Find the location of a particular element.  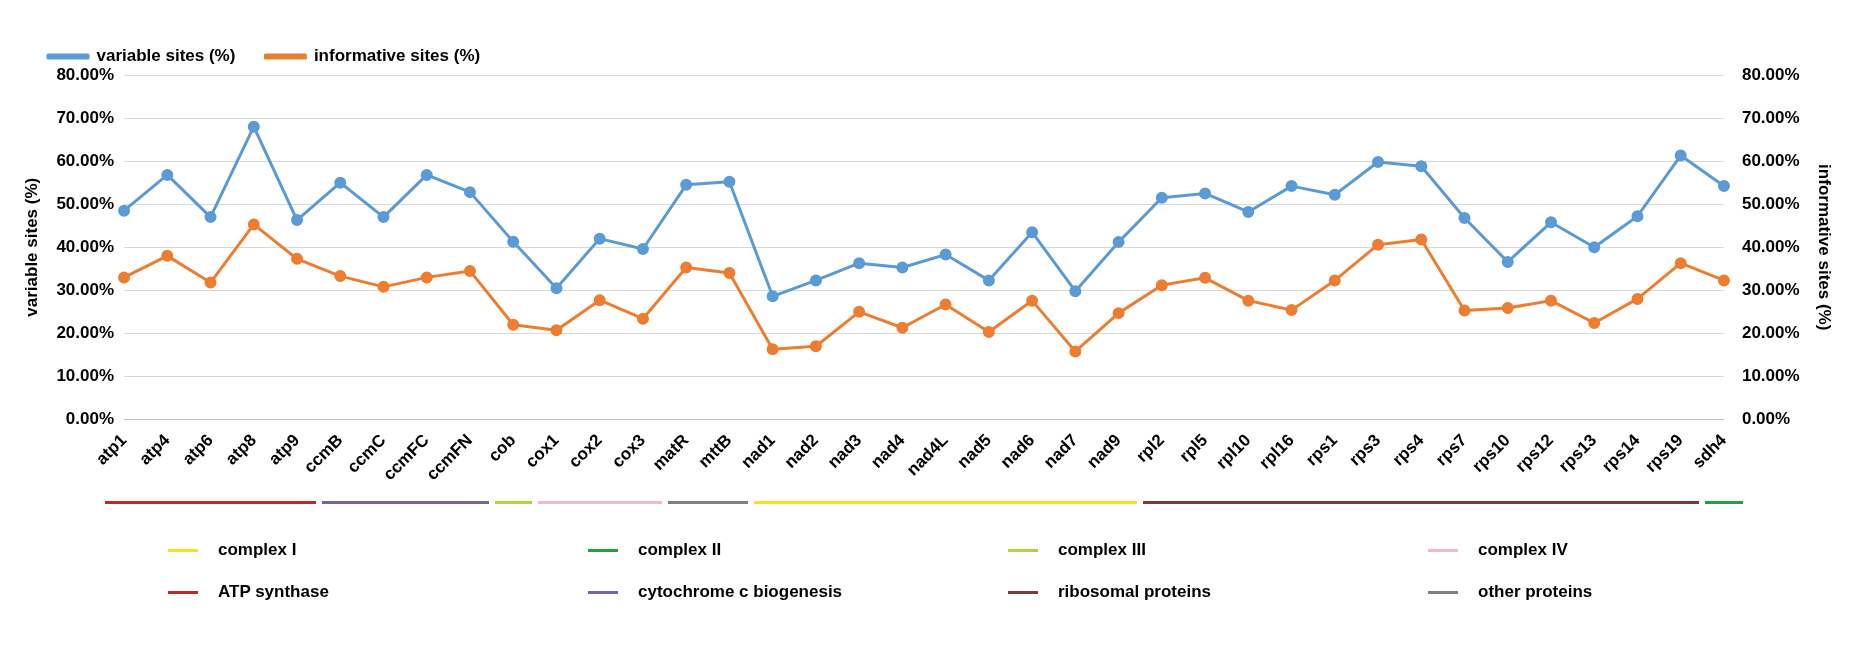

y2-tick-label: 0.00% is located at coordinates (1766, 419).